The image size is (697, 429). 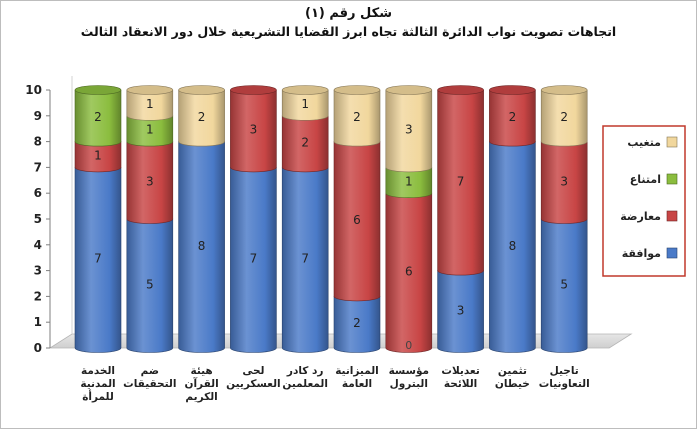 What do you see at coordinates (305, 384) in the screenshot?
I see `x-tick-label: المعلمين` at bounding box center [305, 384].